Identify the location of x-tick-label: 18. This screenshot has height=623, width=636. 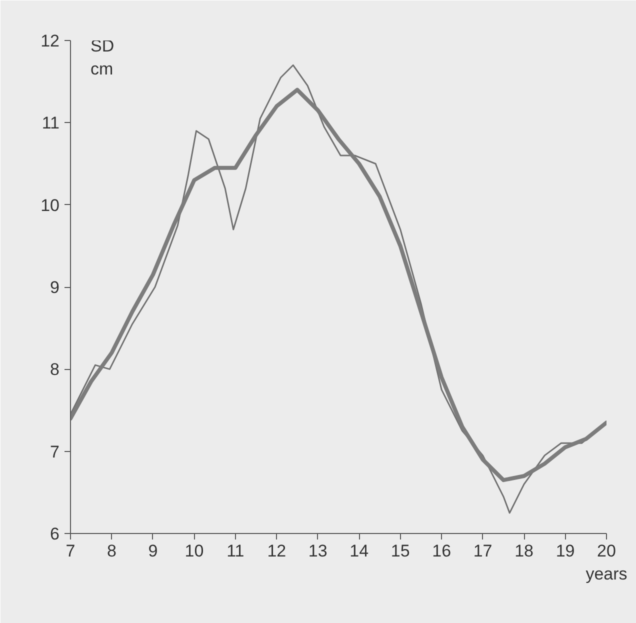
(524, 551).